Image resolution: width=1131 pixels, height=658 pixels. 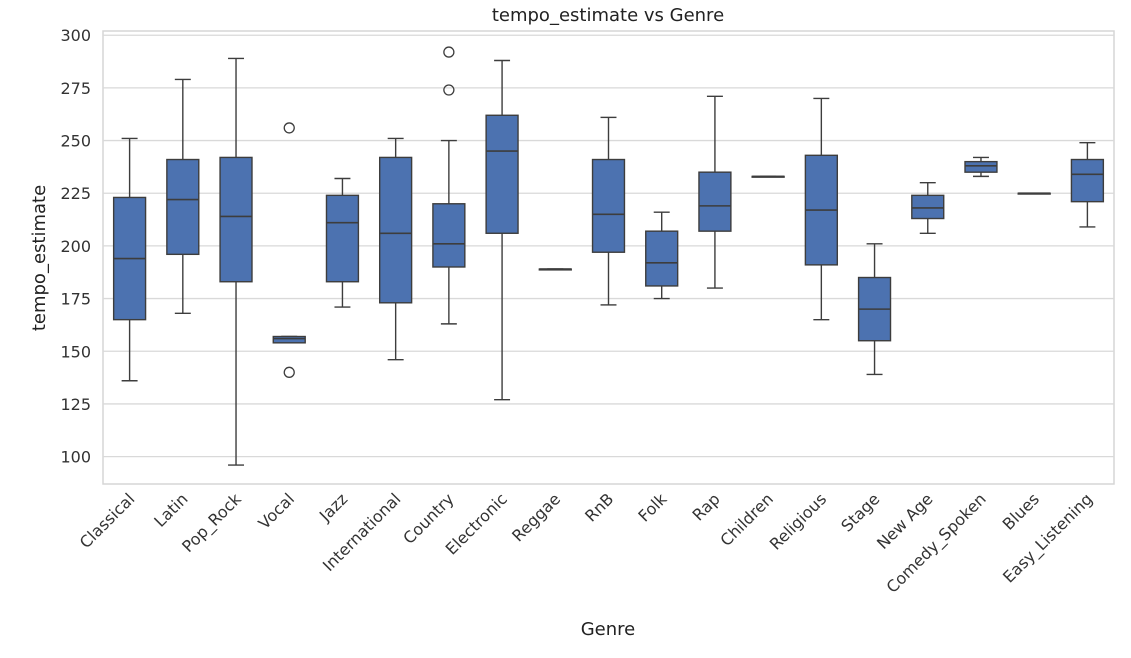 I want to click on box-latin, so click(x=183, y=196).